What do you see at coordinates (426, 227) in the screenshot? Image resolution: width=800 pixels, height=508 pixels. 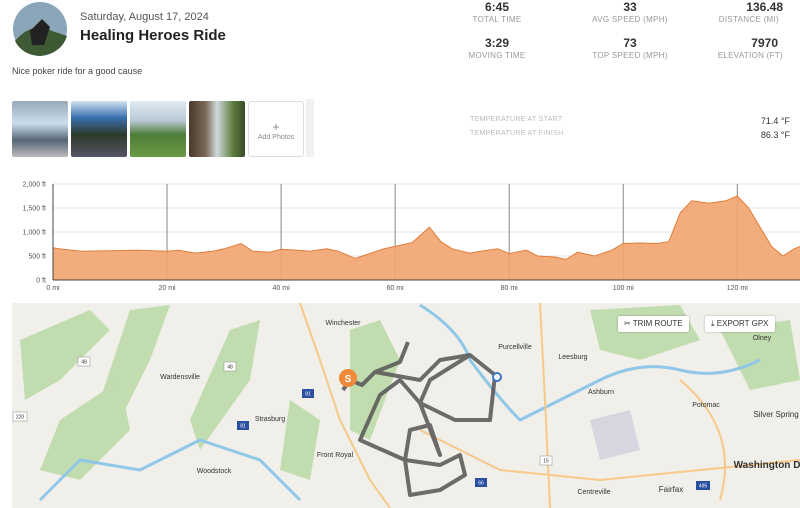 I see `elevation-line` at bounding box center [426, 227].